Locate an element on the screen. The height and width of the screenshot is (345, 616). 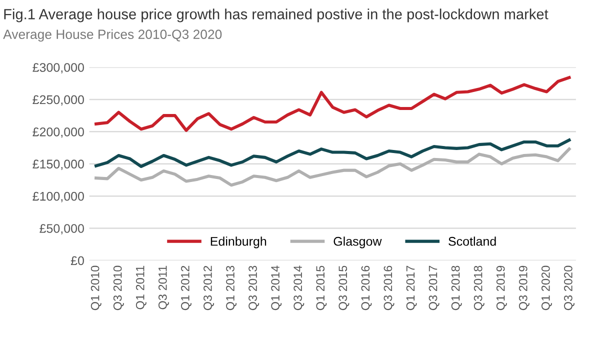
x-tick-label: Q1 2020 is located at coordinates (546, 288).